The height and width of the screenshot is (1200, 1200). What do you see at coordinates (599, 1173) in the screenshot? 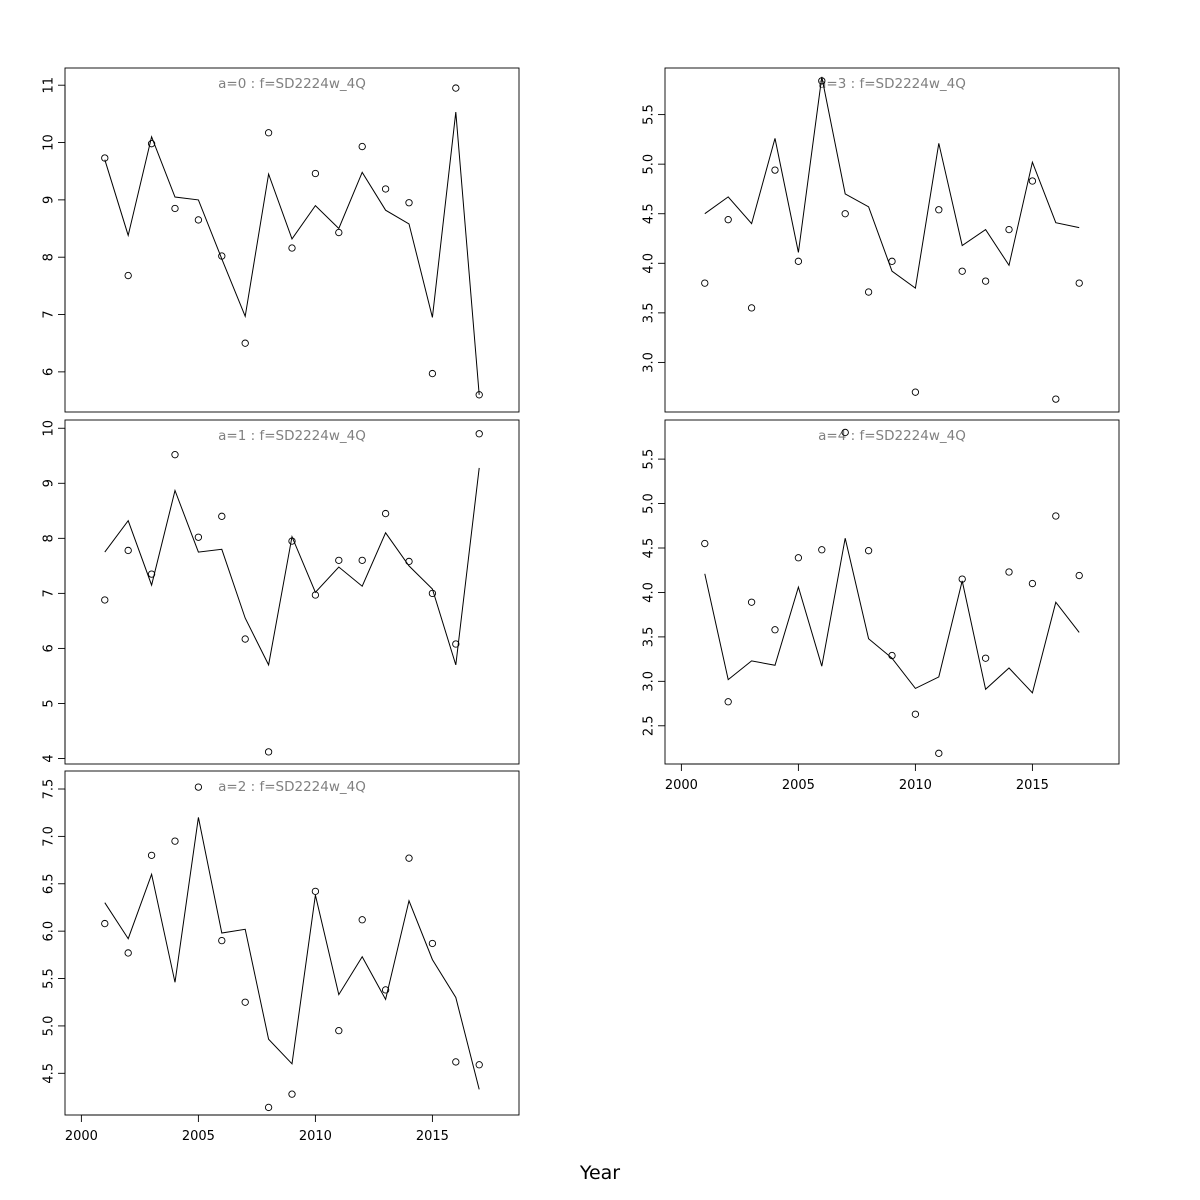
I see `common-x-axis-label: Year` at bounding box center [599, 1173].